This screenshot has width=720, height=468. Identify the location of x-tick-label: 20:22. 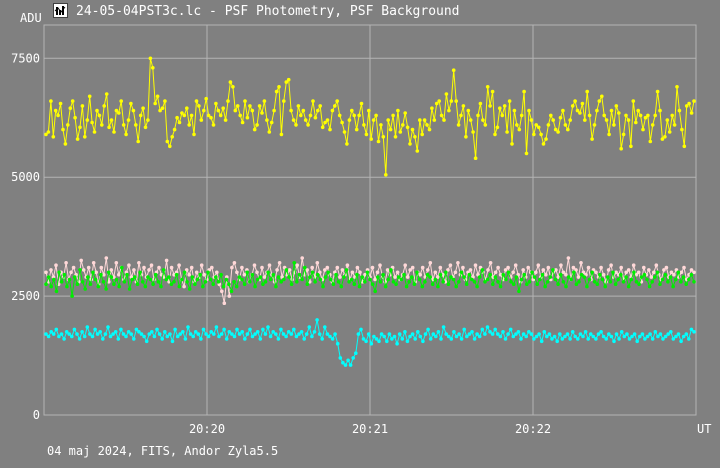
(533, 429).